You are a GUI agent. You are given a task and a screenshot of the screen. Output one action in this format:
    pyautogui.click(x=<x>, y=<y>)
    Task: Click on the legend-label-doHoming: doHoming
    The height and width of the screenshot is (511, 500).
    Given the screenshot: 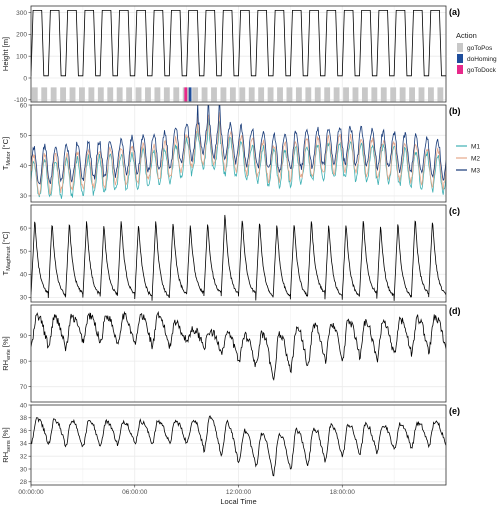 What is the action you would take?
    pyautogui.click(x=482, y=59)
    